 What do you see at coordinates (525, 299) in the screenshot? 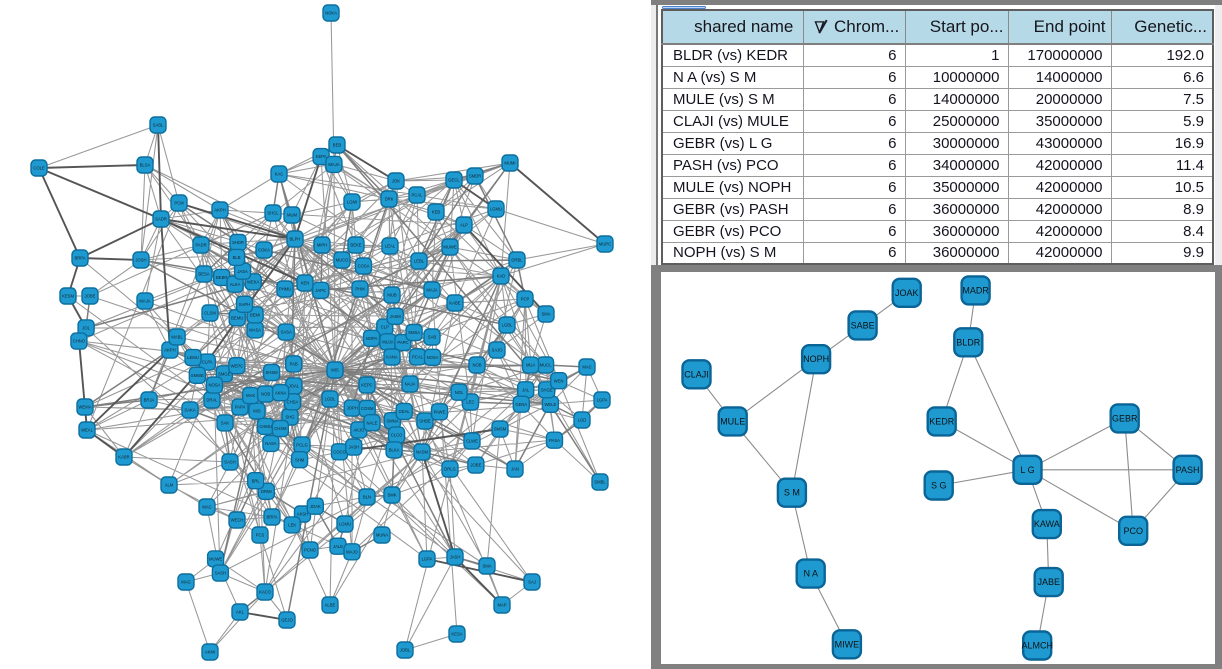
I see `svg-text: PCP` at bounding box center [525, 299].